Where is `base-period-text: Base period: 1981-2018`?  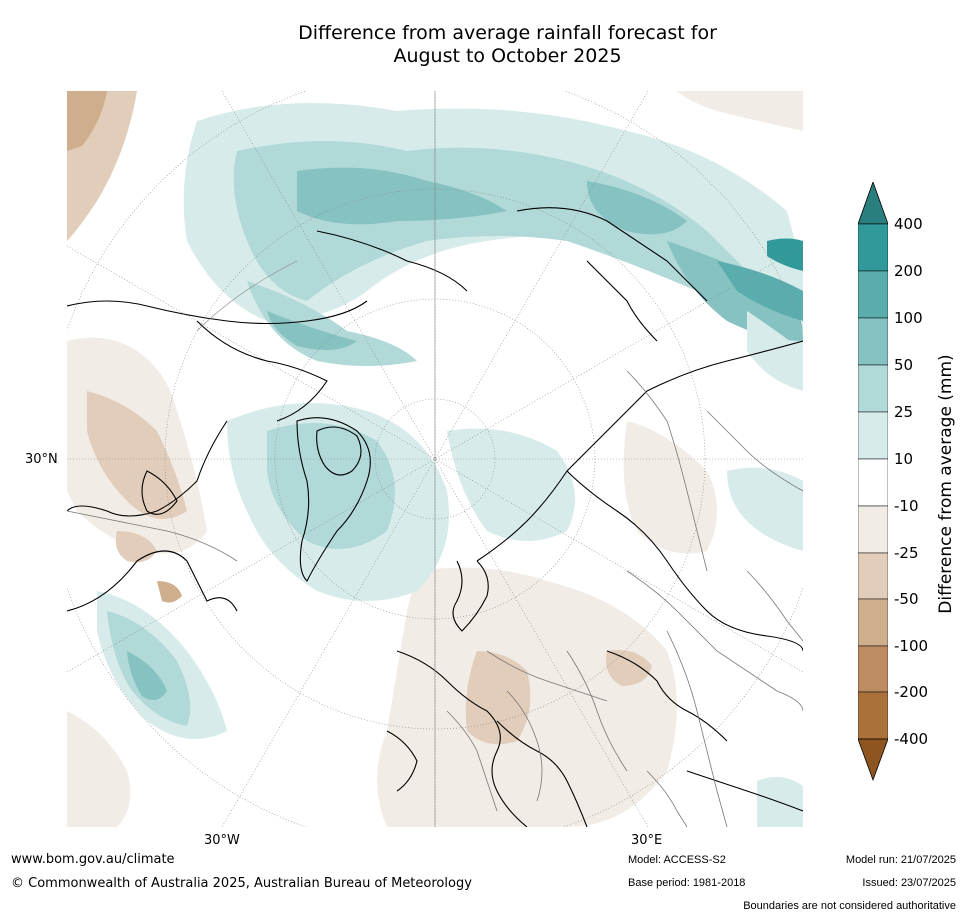
base-period-text: Base period: 1981-2018 is located at coordinates (687, 883).